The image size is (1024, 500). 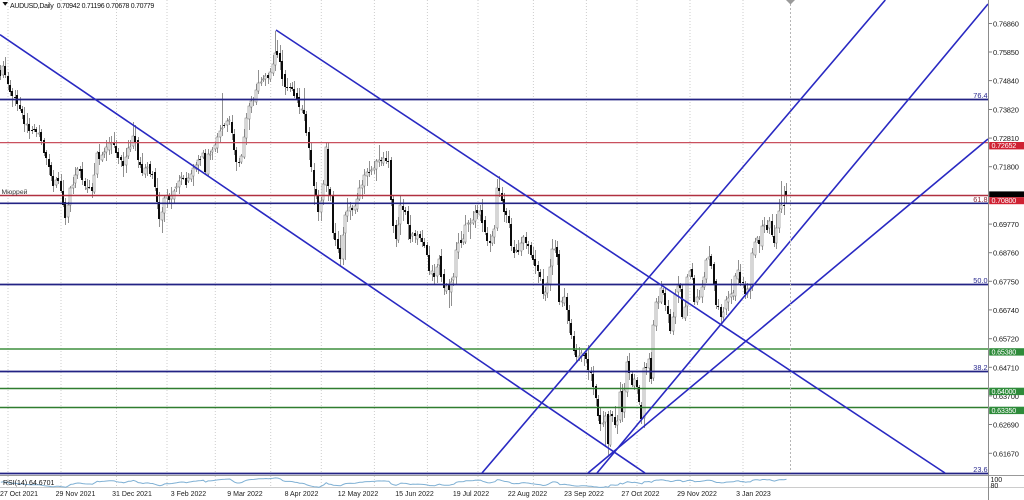 What do you see at coordinates (1006, 52) in the screenshot?
I see `svg-text: 0.75850` at bounding box center [1006, 52].